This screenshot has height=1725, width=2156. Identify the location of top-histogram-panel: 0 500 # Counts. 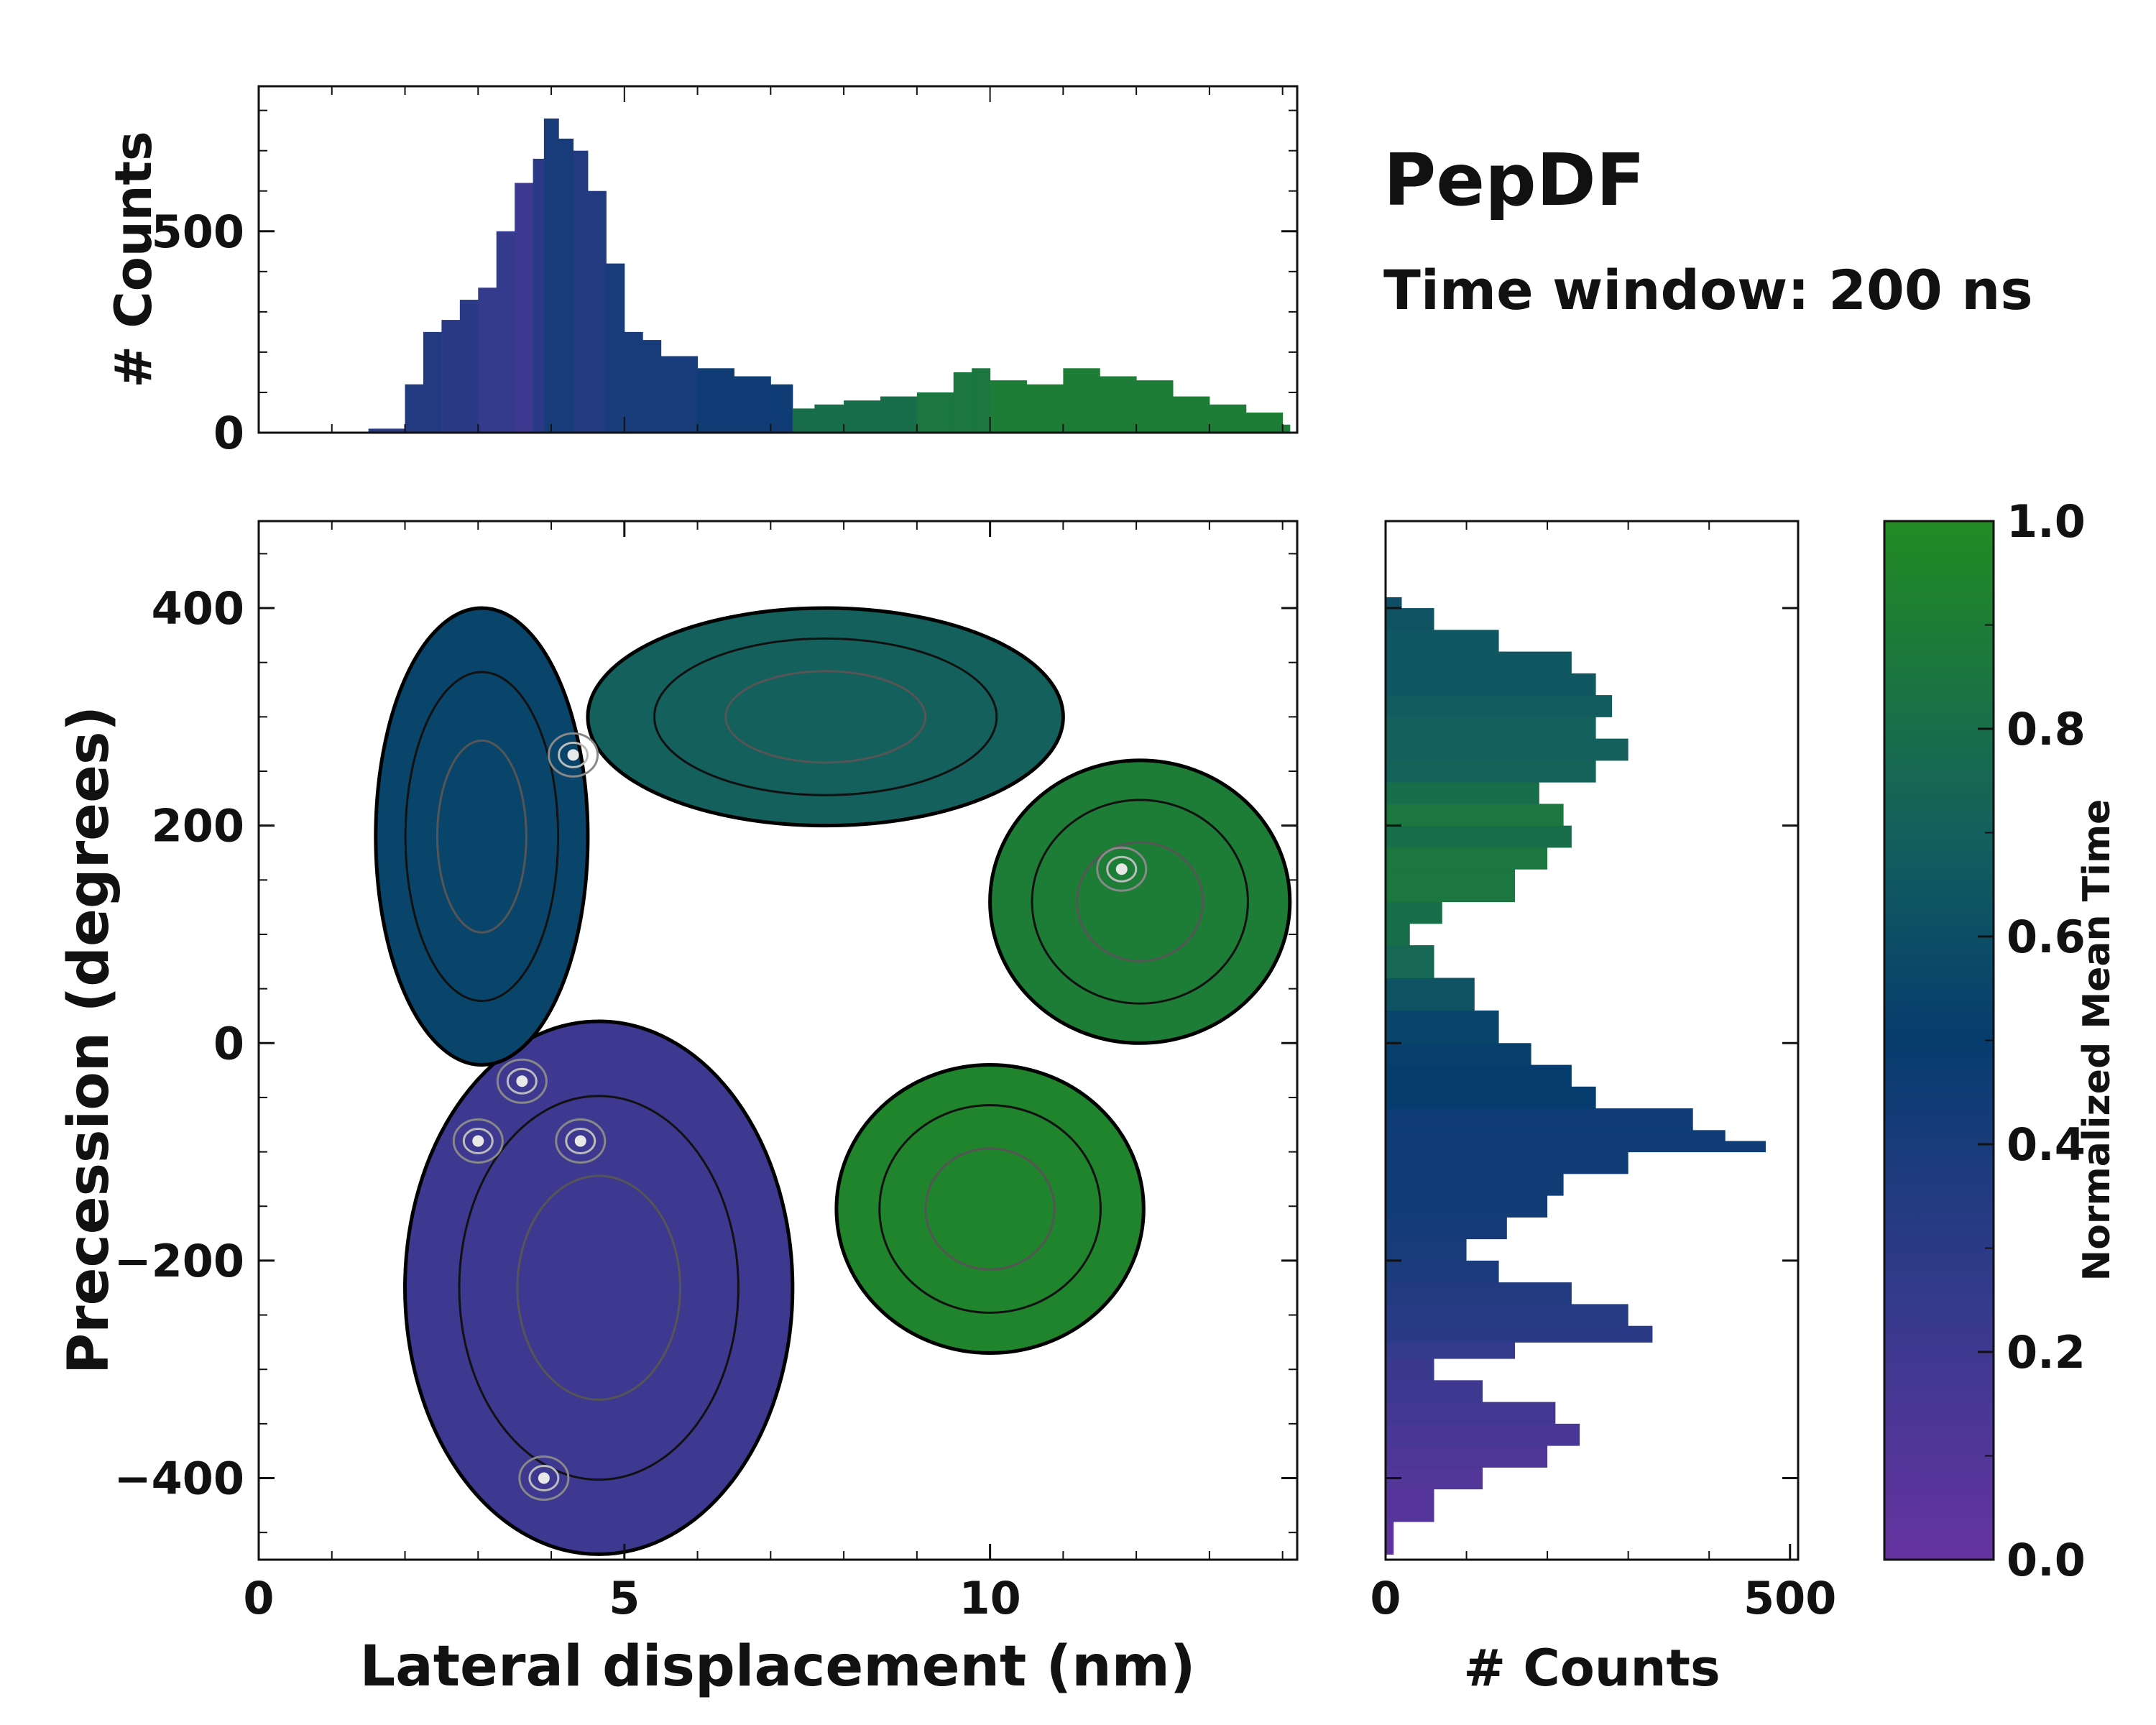
(701, 272).